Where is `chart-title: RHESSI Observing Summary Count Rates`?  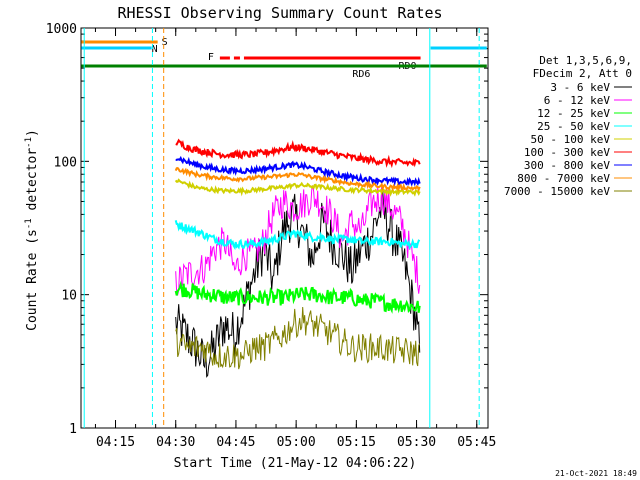
chart-title: RHESSI Observing Summary Count Rates is located at coordinates (279, 13).